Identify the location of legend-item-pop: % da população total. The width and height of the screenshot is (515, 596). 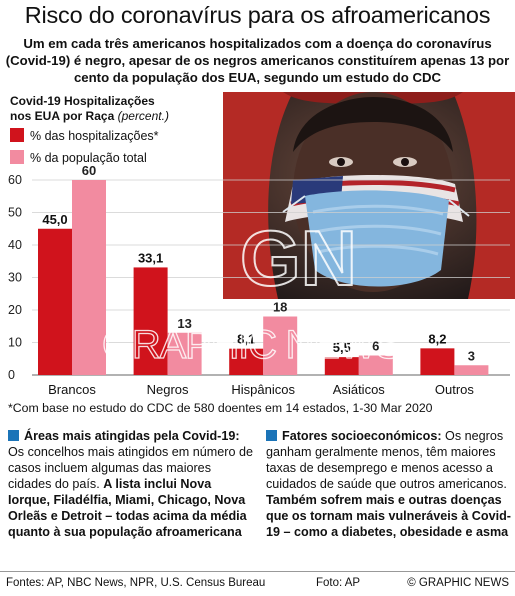
(78, 157).